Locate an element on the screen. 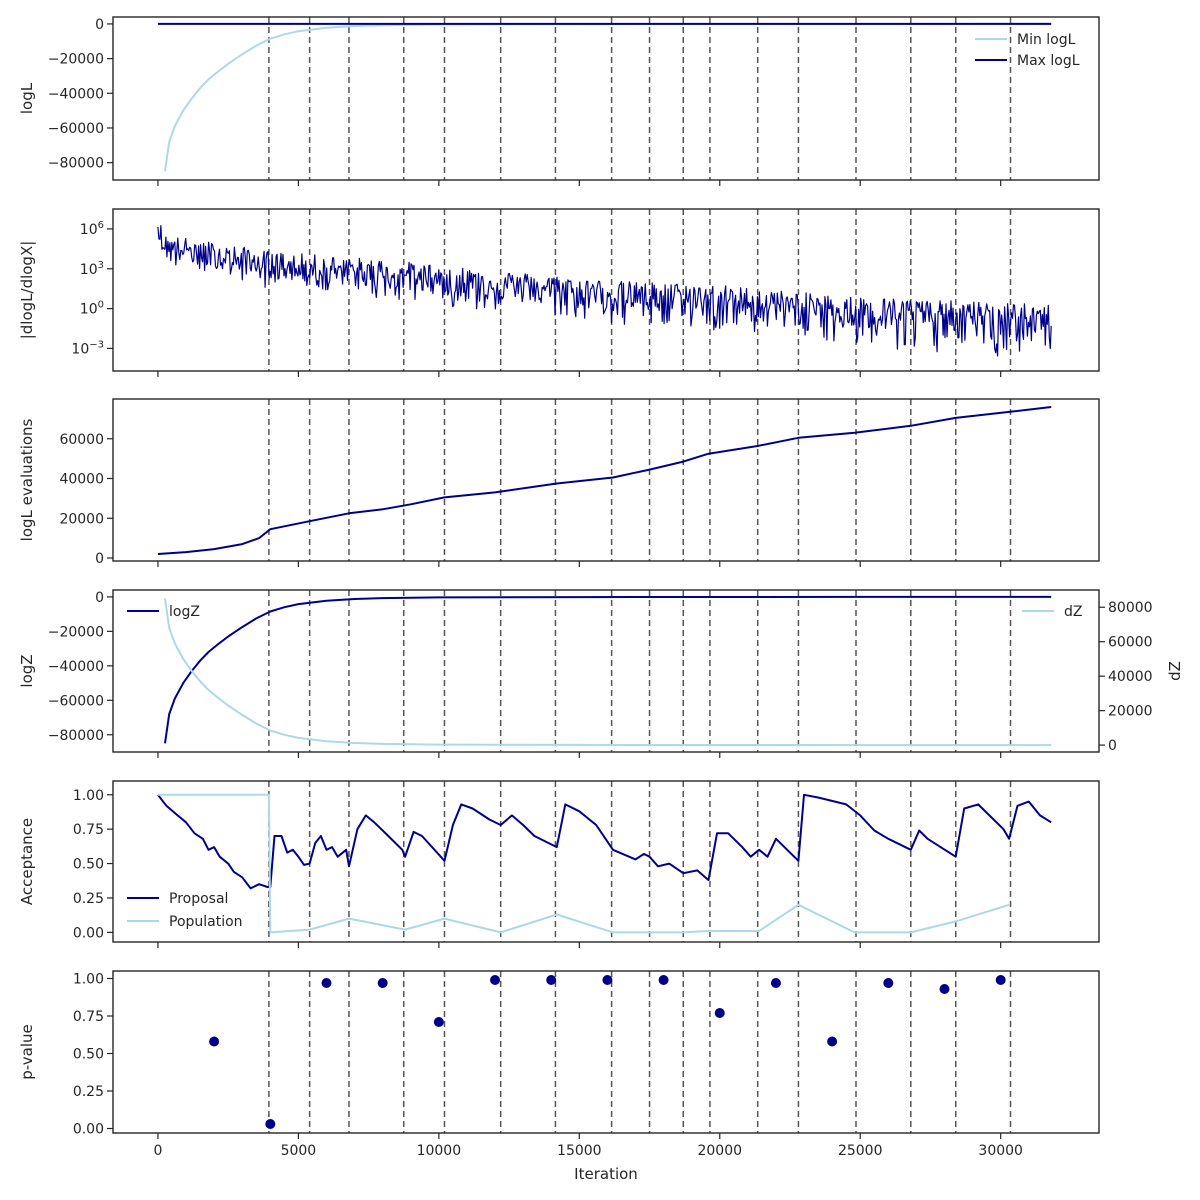 The image size is (1200, 1200). legend-label: Population is located at coordinates (206, 922).